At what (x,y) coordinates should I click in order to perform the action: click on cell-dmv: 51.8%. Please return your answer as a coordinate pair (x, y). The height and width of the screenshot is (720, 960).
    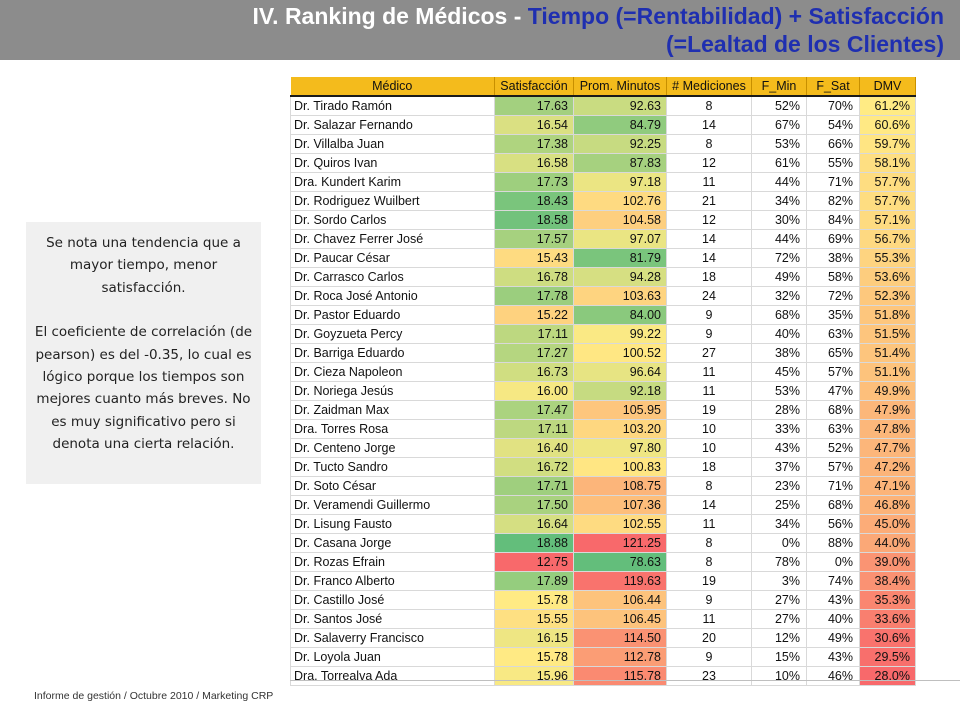
    Looking at the image, I should click on (887, 314).